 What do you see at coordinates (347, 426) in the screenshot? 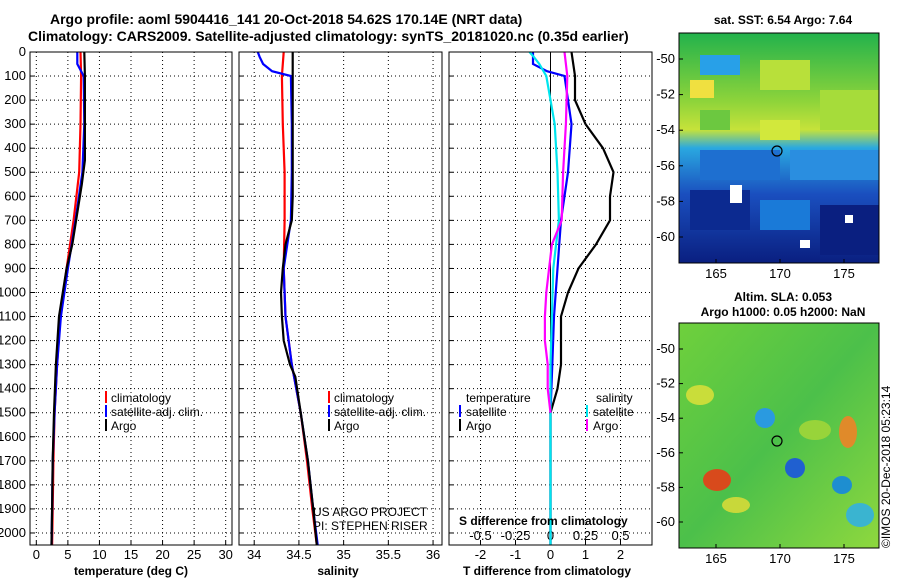
I see `legend-label-argo-s: Argo` at bounding box center [347, 426].